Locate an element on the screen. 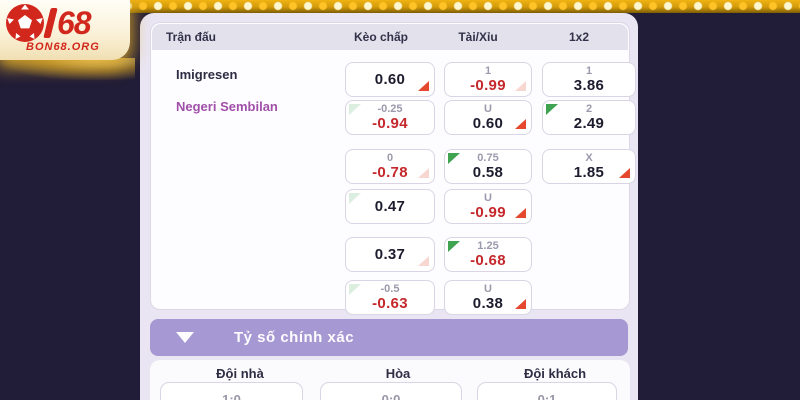 This screenshot has height=400, width=800. score-value: 1:0 is located at coordinates (231, 396).